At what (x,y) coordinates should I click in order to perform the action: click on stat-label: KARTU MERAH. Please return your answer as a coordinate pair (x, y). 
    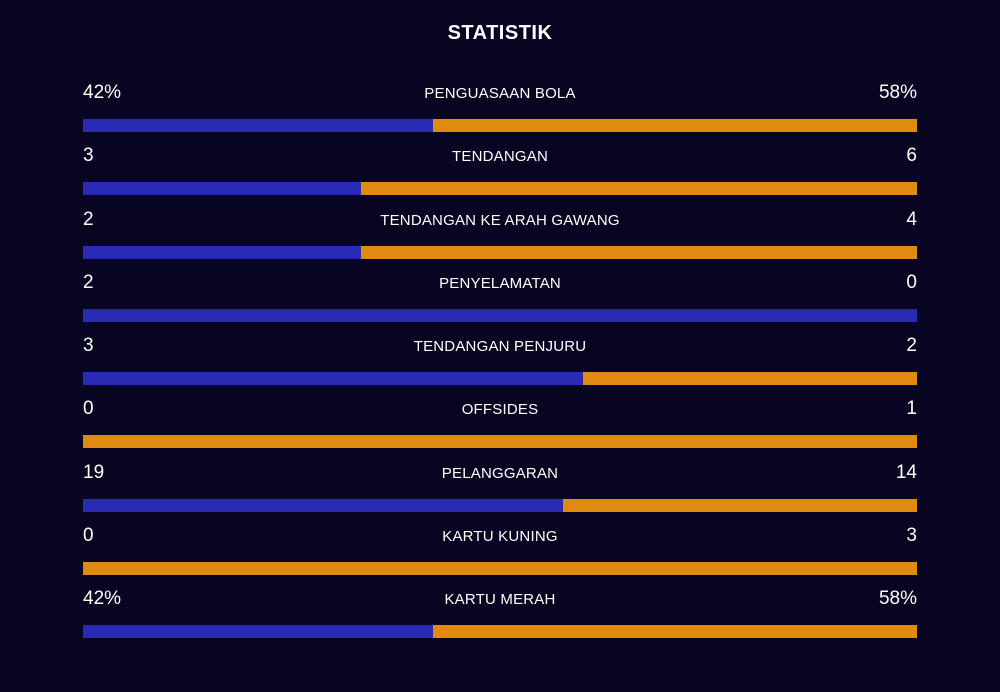
    Looking at the image, I should click on (500, 600).